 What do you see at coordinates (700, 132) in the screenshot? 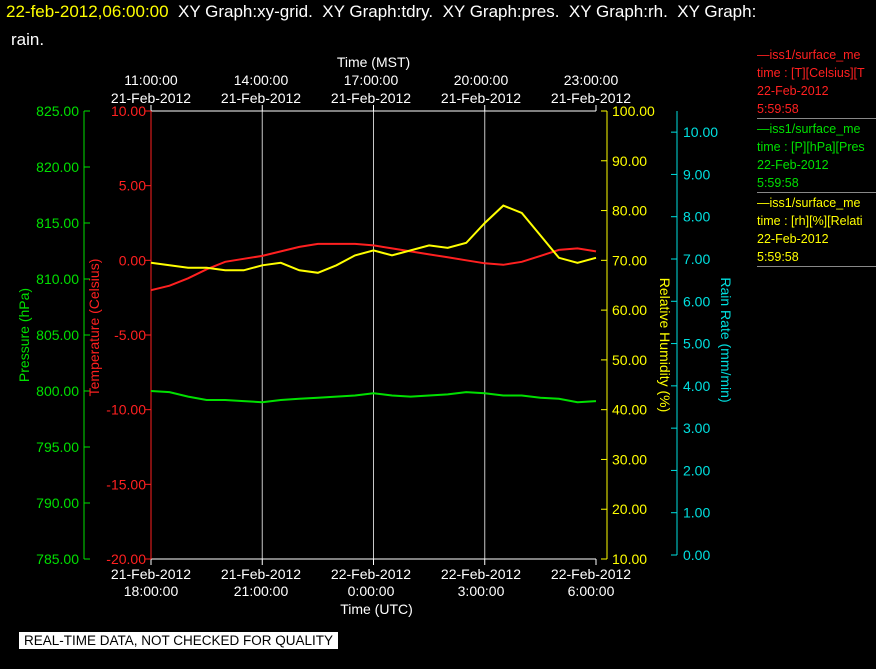
I see `rain-tick-label: 10.00` at bounding box center [700, 132].